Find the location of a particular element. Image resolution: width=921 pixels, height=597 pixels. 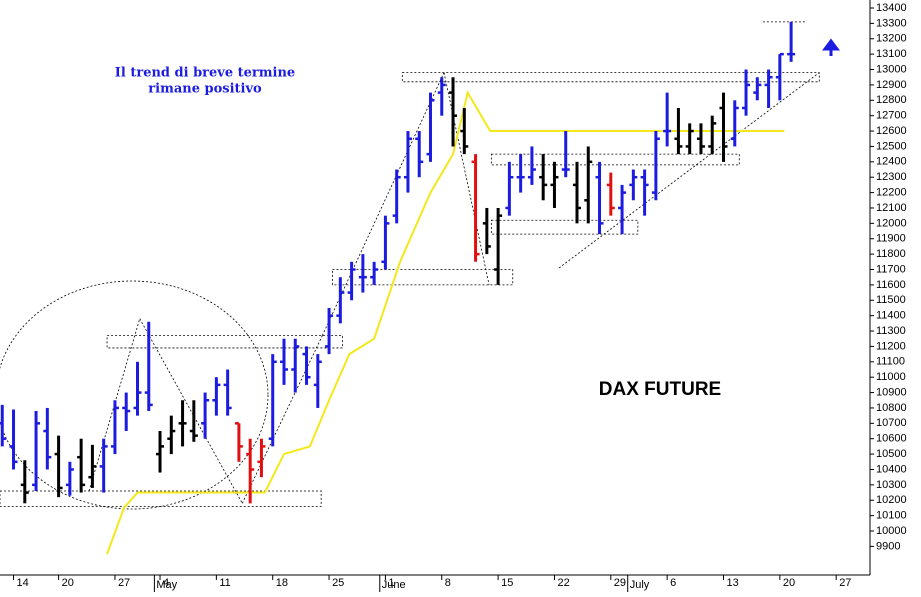

x-tick-label: 22 is located at coordinates (563, 583).